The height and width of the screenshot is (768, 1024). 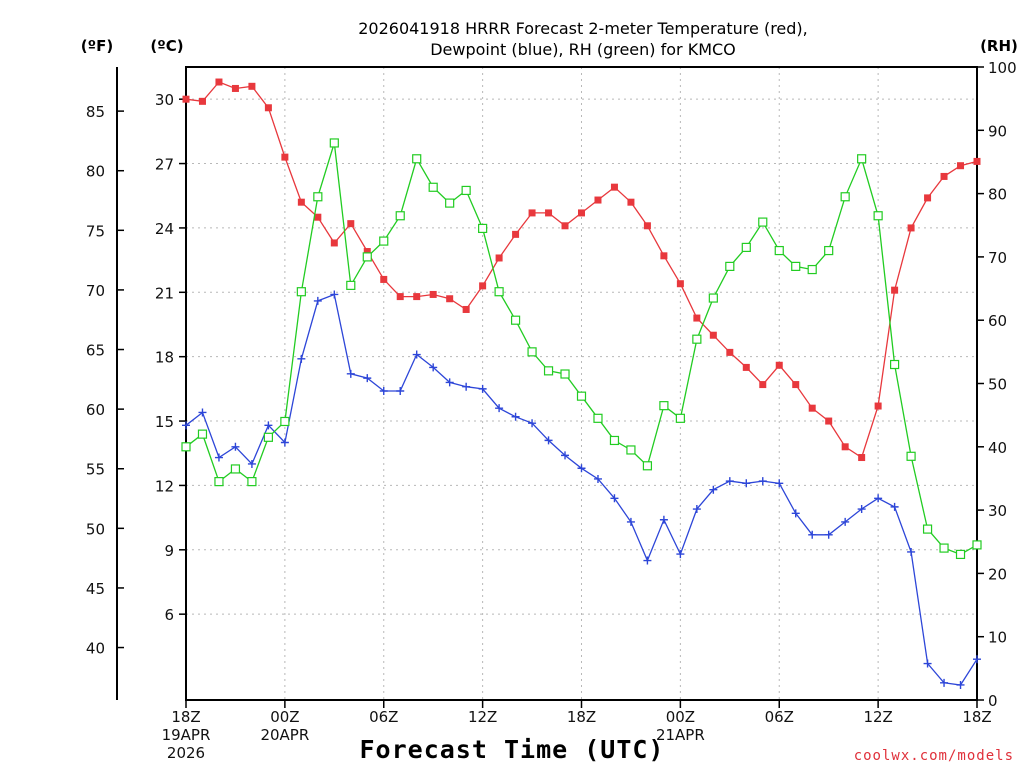 What do you see at coordinates (680, 717) in the screenshot?
I see `x-tick-label: 00Z` at bounding box center [680, 717].